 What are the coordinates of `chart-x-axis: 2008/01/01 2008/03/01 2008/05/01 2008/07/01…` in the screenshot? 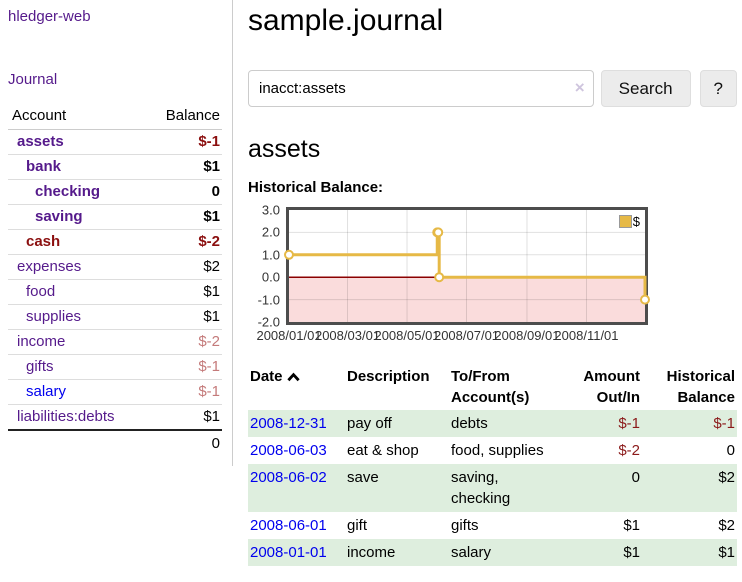 It's located at (452, 336).